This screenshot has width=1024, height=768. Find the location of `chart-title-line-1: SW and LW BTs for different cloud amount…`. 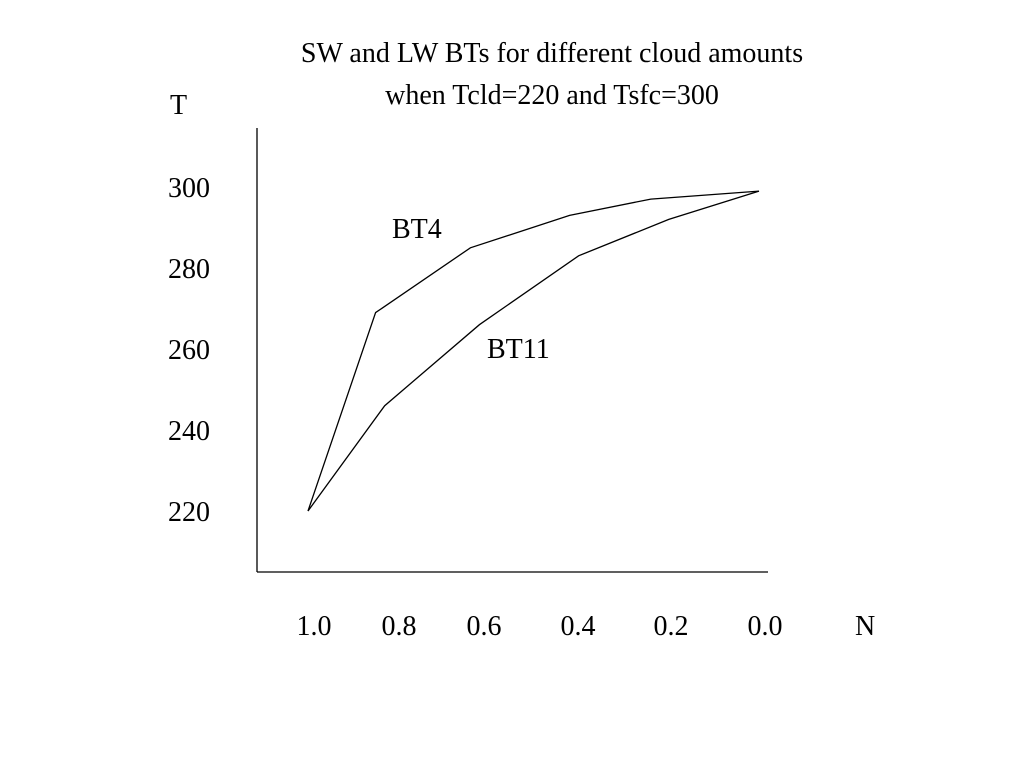

chart-title-line-1: SW and LW BTs for different cloud amount… is located at coordinates (552, 53).